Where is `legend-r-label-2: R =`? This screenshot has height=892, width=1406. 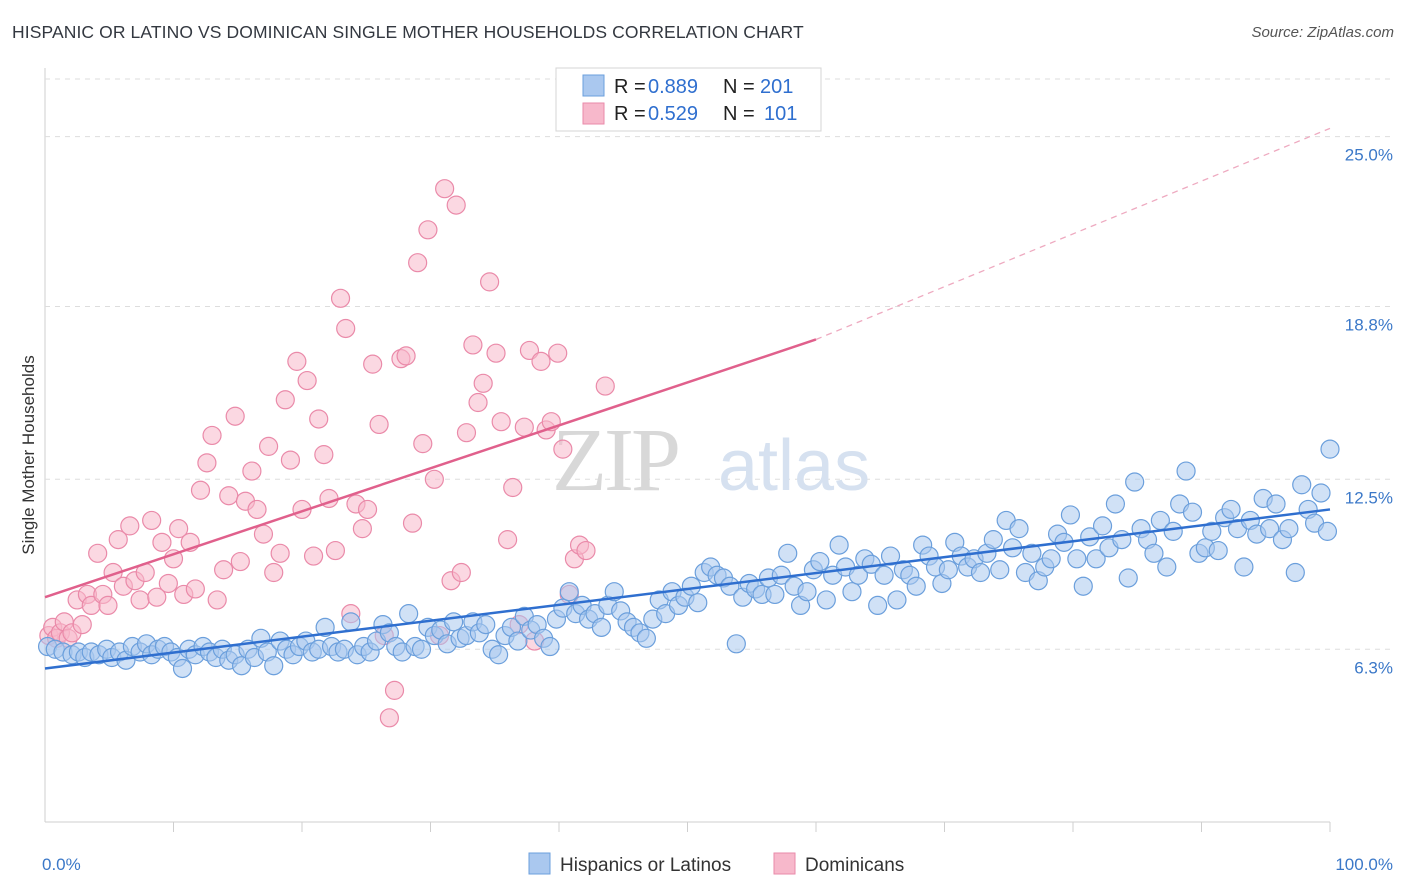 legend-r-label-2: R = is located at coordinates (632, 114).